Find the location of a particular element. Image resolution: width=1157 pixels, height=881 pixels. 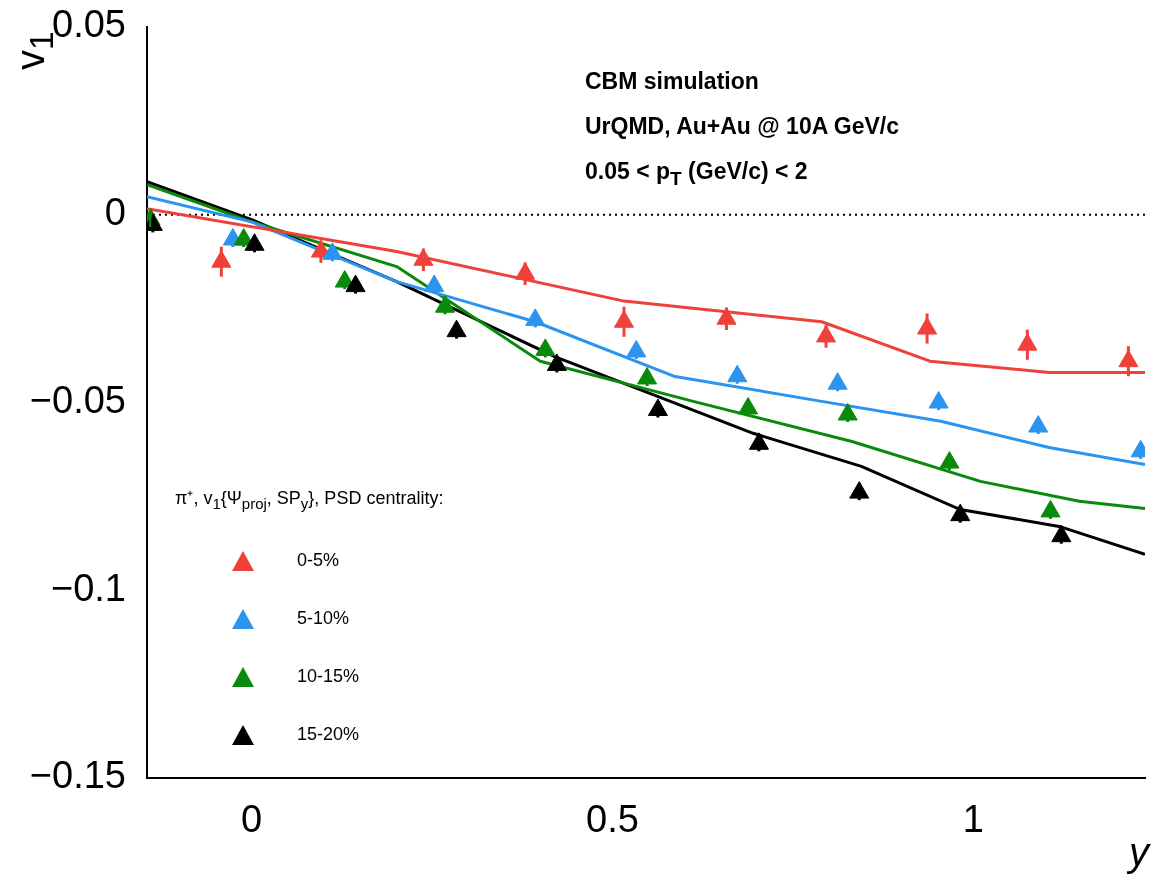

x-tick-label: 1 is located at coordinates (973, 819).